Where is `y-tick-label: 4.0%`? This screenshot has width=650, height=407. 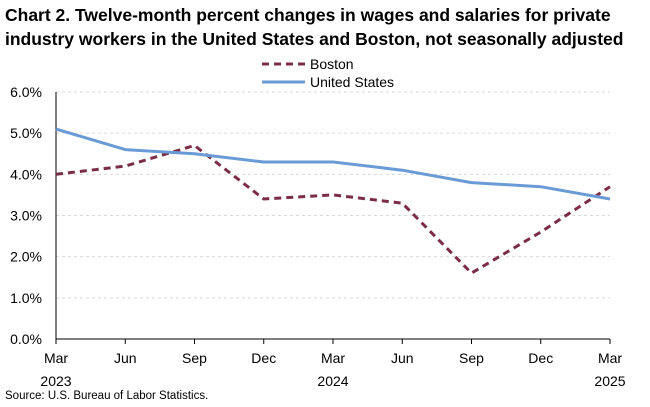
y-tick-label: 4.0% is located at coordinates (26, 174).